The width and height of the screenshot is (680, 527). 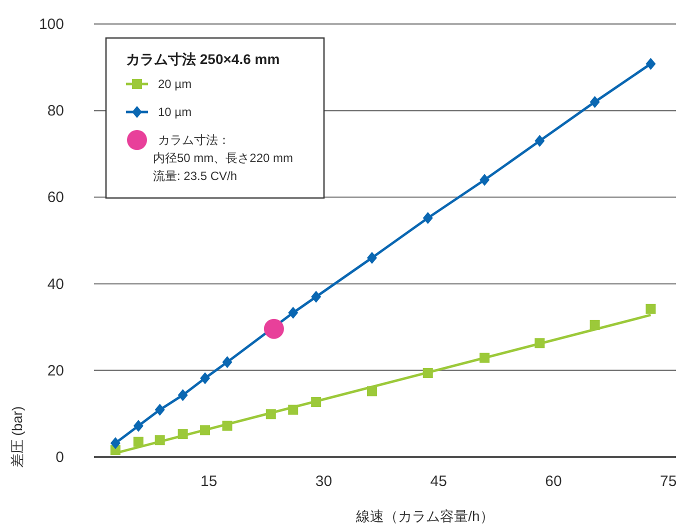 I want to click on x-tick-label: 75, so click(x=668, y=481).